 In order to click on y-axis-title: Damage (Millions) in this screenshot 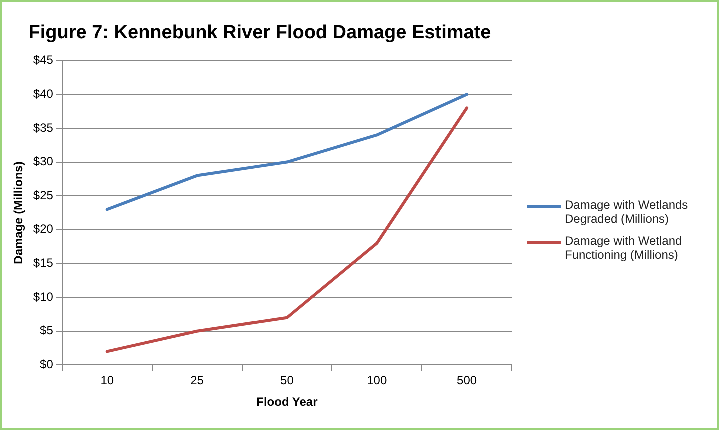, I will do `click(19, 213)`.